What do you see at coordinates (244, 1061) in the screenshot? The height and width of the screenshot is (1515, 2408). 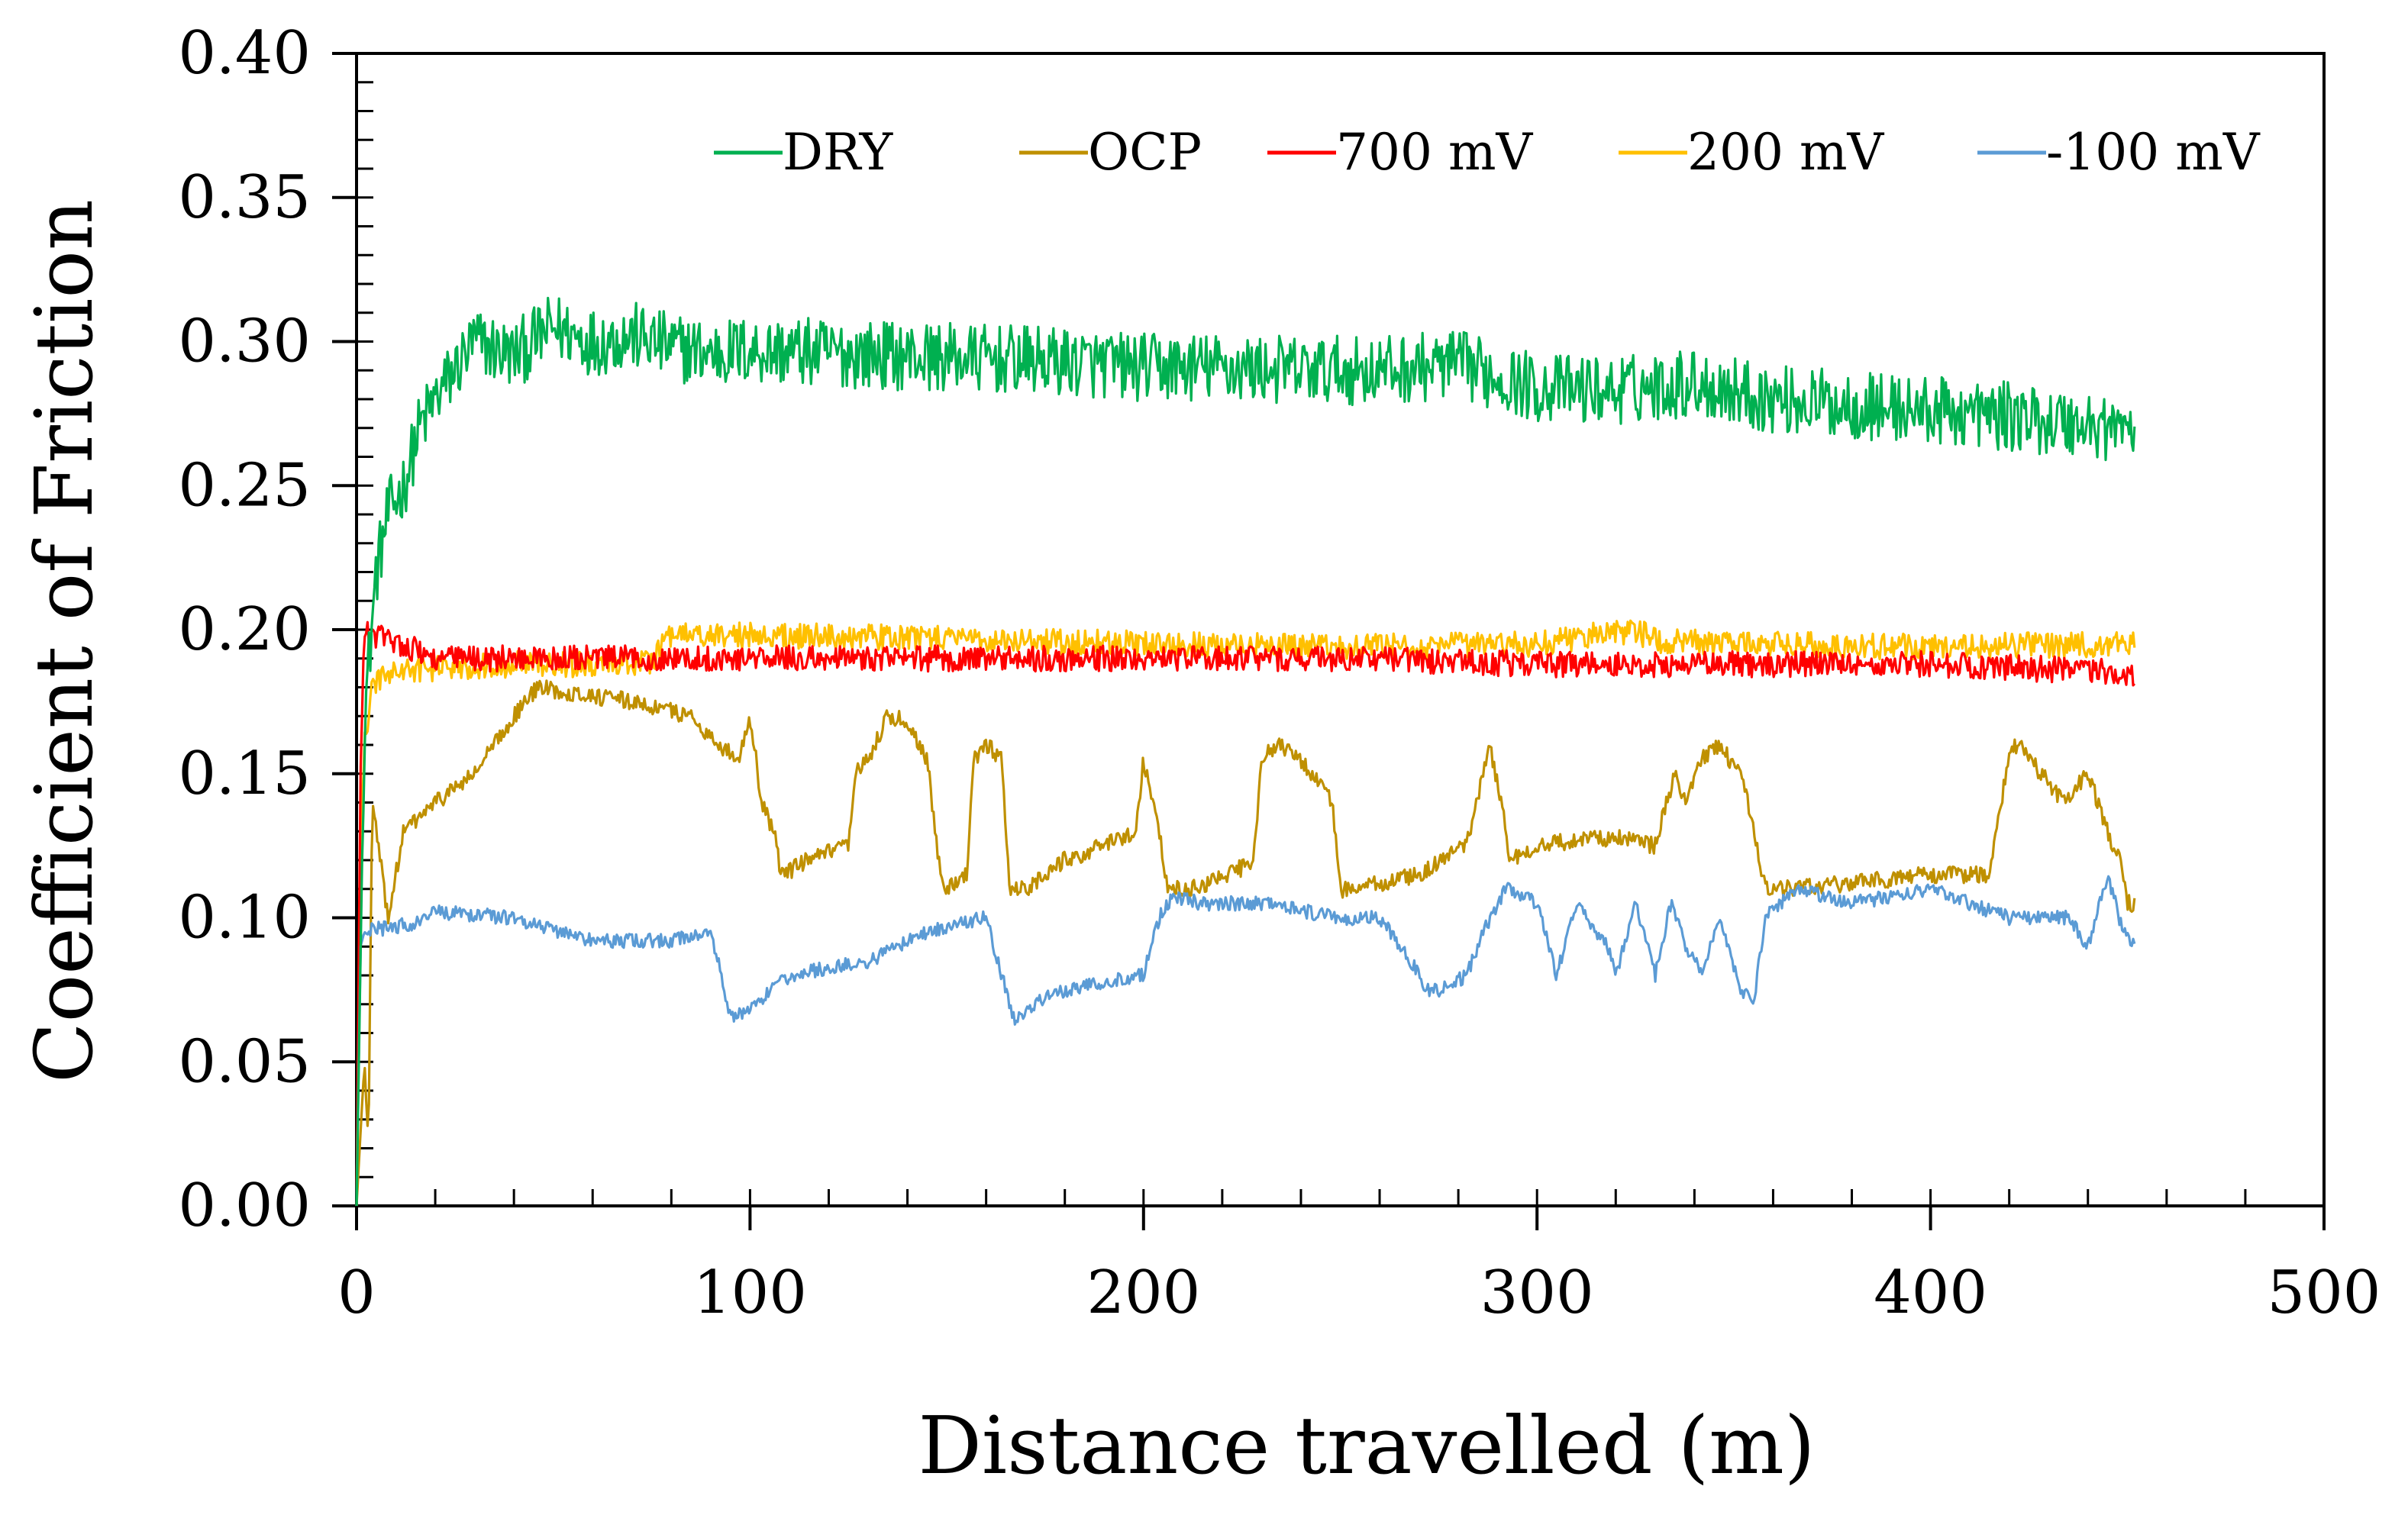 I see `y-tick-label: 0.05` at bounding box center [244, 1061].